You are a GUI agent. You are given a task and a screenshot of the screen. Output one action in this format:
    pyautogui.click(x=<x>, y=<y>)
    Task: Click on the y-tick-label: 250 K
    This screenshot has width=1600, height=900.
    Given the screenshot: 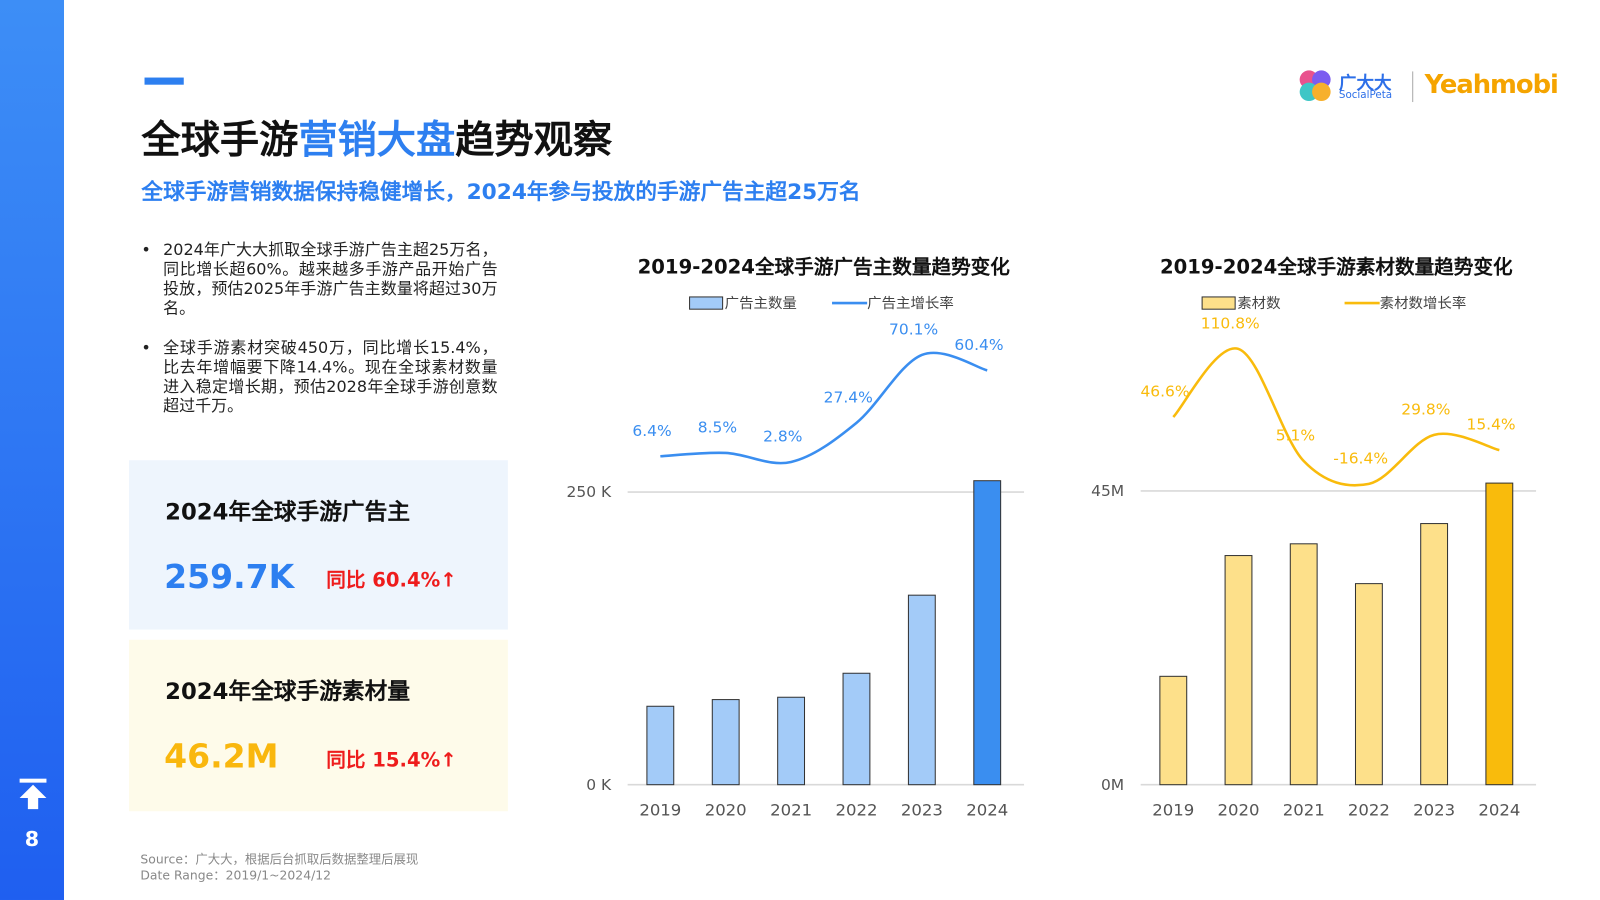 What is the action you would take?
    pyautogui.click(x=589, y=492)
    